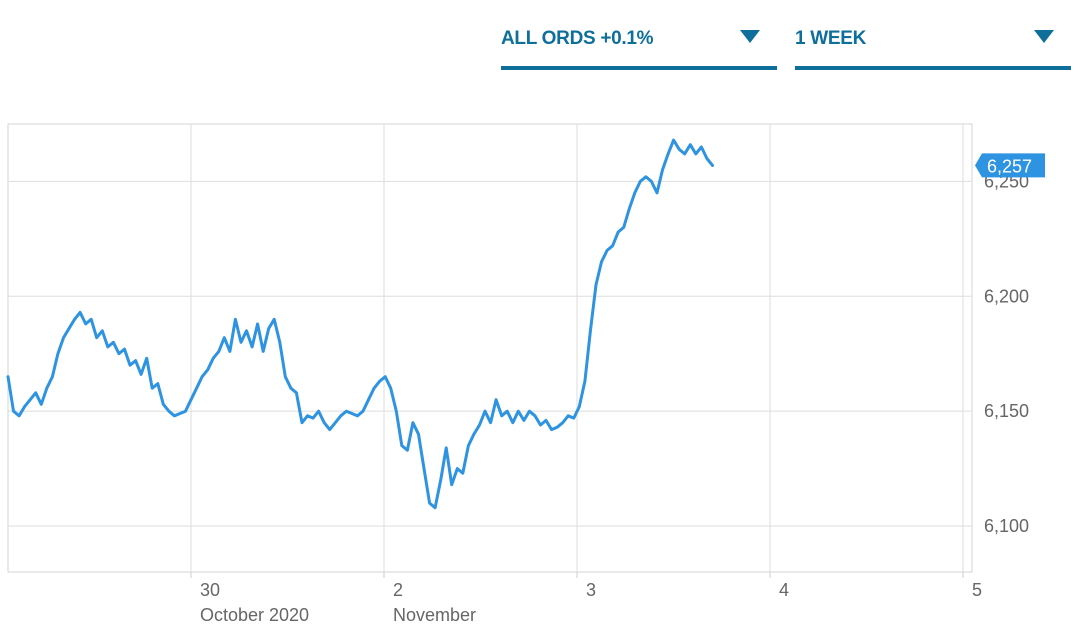  I want to click on last-value-label: 6,257, so click(1009, 166).